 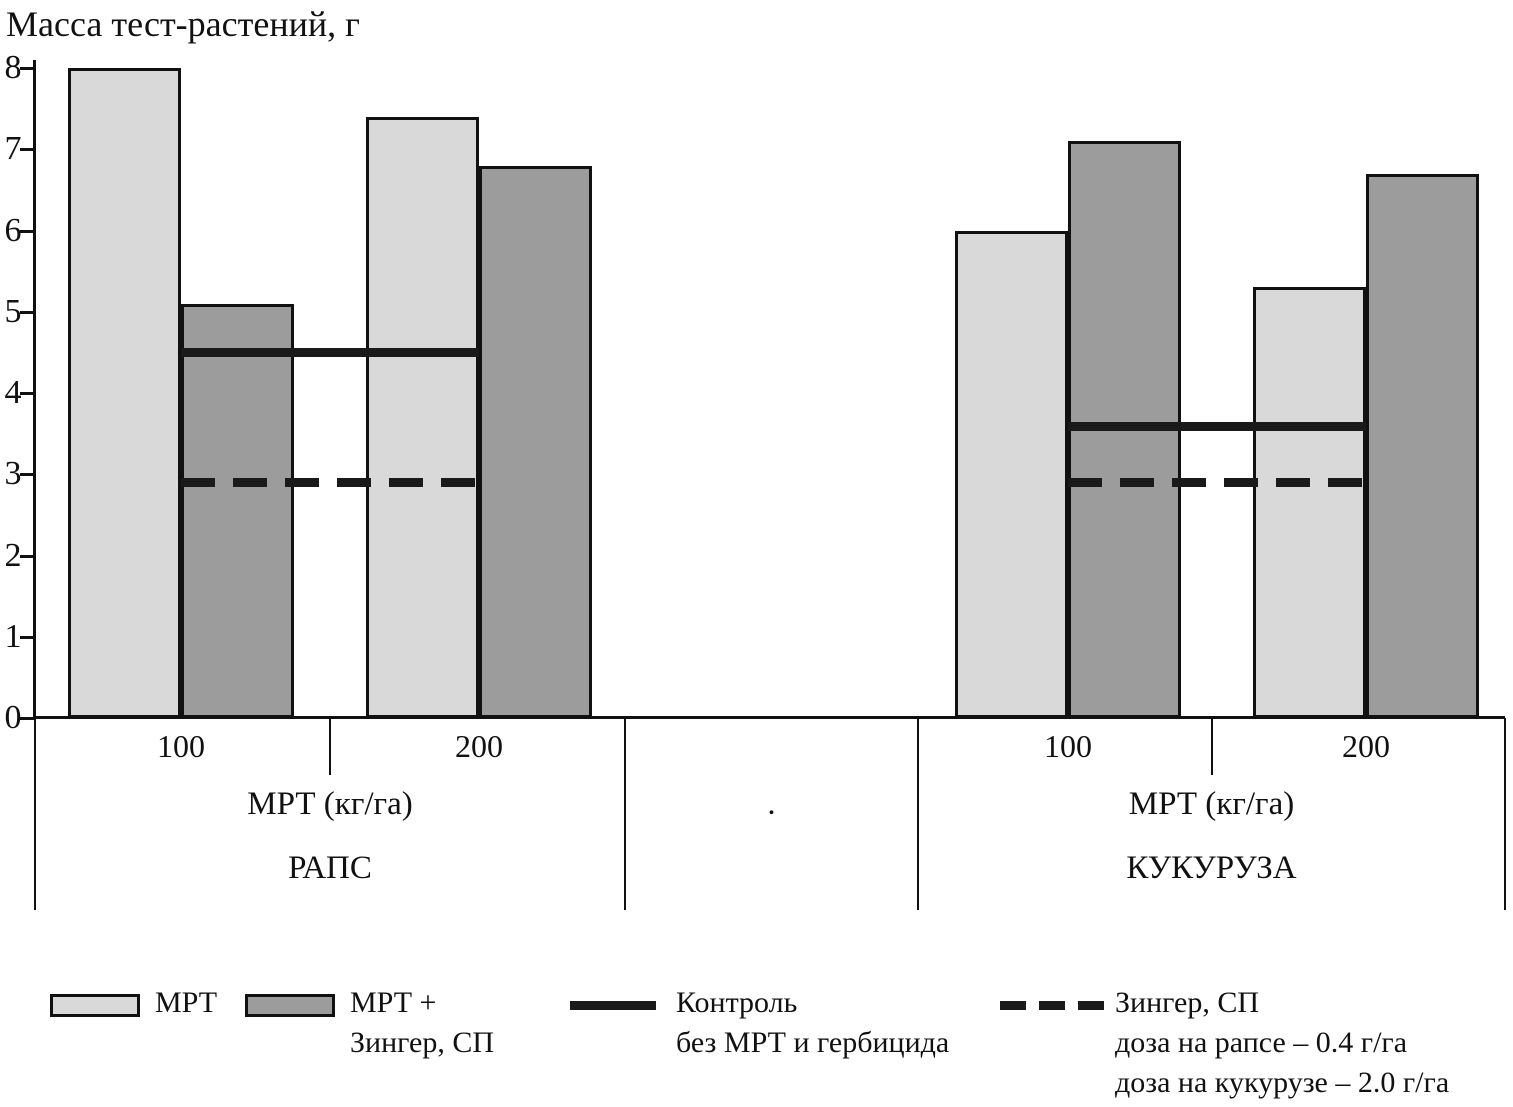 What do you see at coordinates (13, 717) in the screenshot?
I see `y-tick-label: 0` at bounding box center [13, 717].